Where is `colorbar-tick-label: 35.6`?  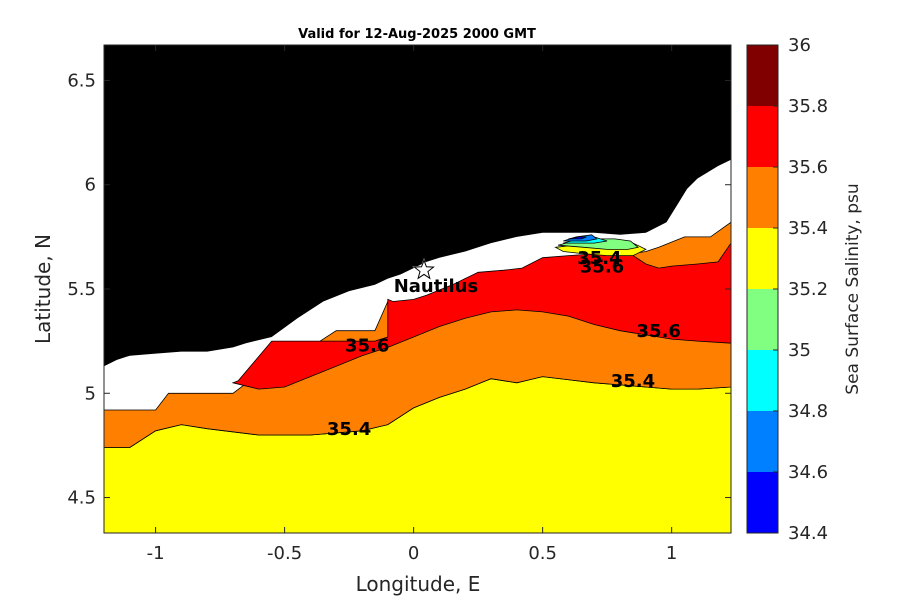 colorbar-tick-label: 35.6 is located at coordinates (808, 167).